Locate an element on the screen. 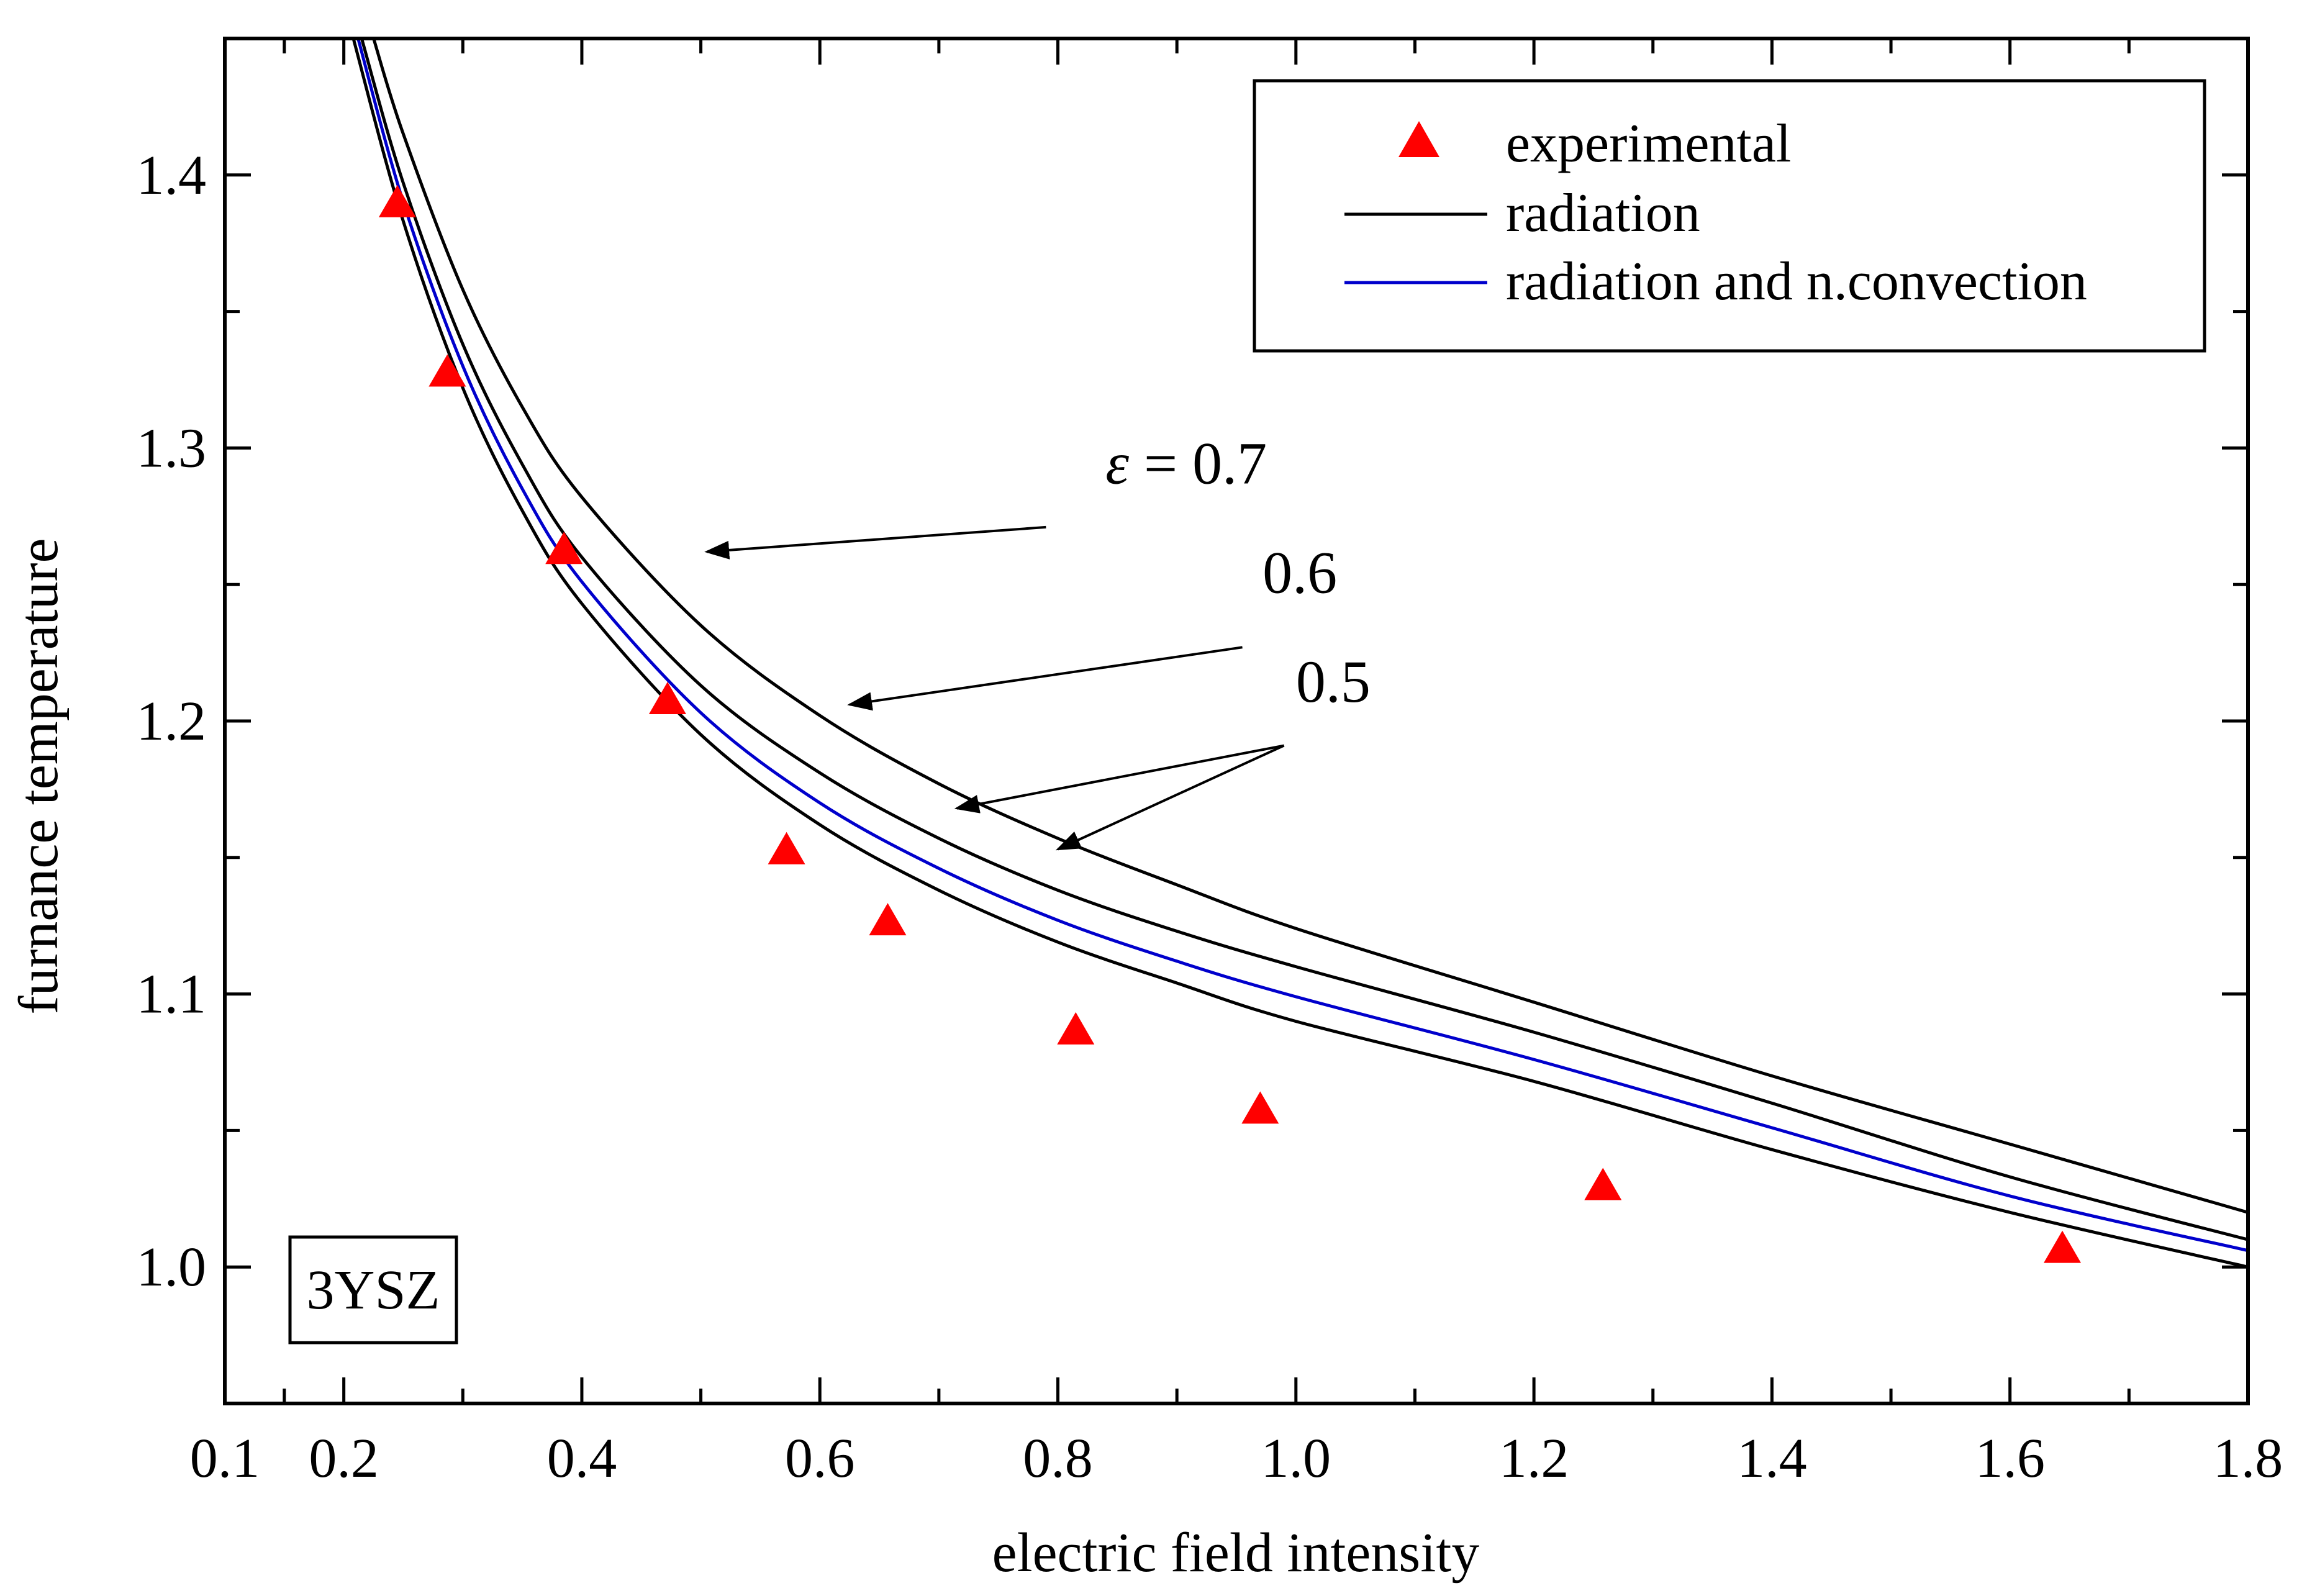  sample-label-box is located at coordinates (373, 1289).